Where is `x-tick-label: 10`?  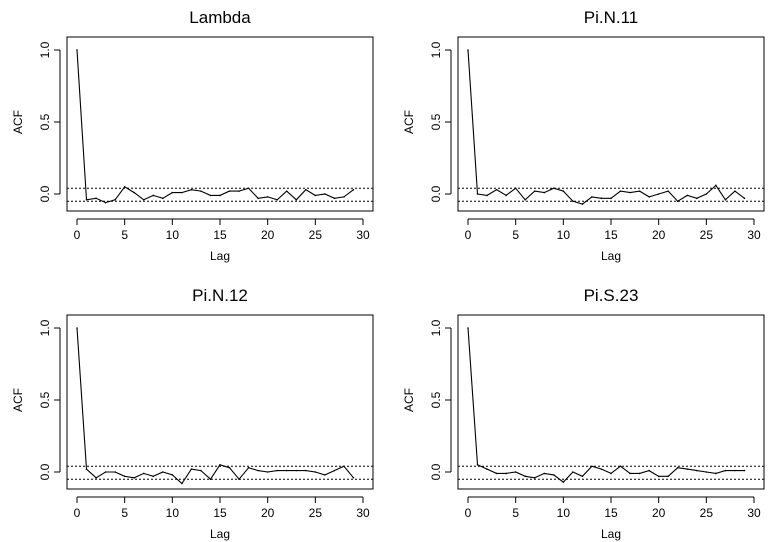
x-tick-label: 10 is located at coordinates (564, 513).